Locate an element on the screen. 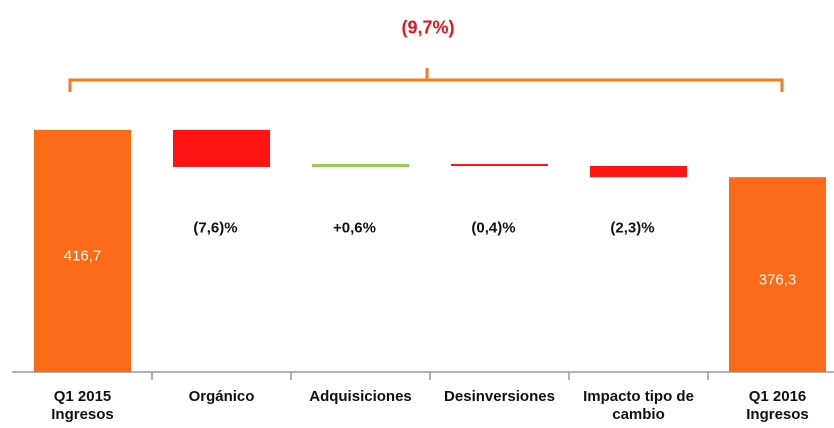 The width and height of the screenshot is (834, 428). value-label: (7,6)% is located at coordinates (215, 228).